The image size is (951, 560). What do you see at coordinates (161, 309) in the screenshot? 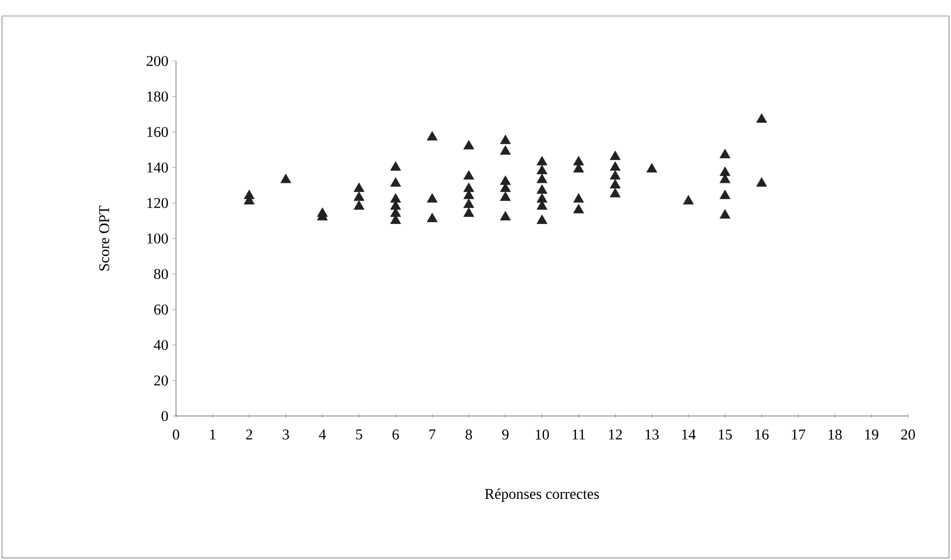
I see `y-tick-label: 60` at bounding box center [161, 309].